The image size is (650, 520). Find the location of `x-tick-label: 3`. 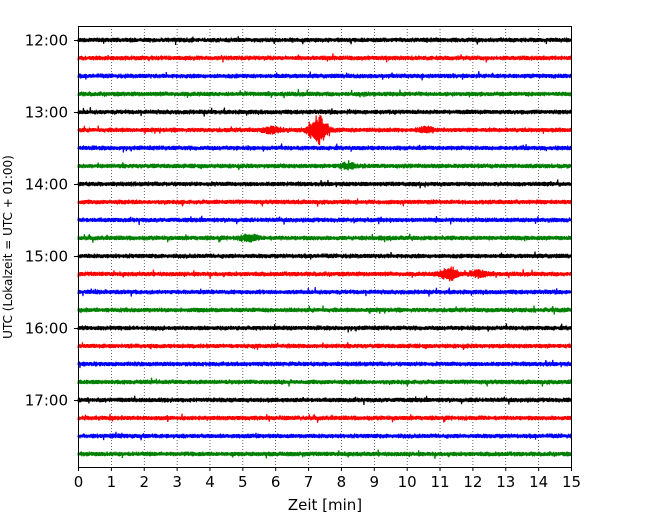

x-tick-label: 3 is located at coordinates (177, 482).